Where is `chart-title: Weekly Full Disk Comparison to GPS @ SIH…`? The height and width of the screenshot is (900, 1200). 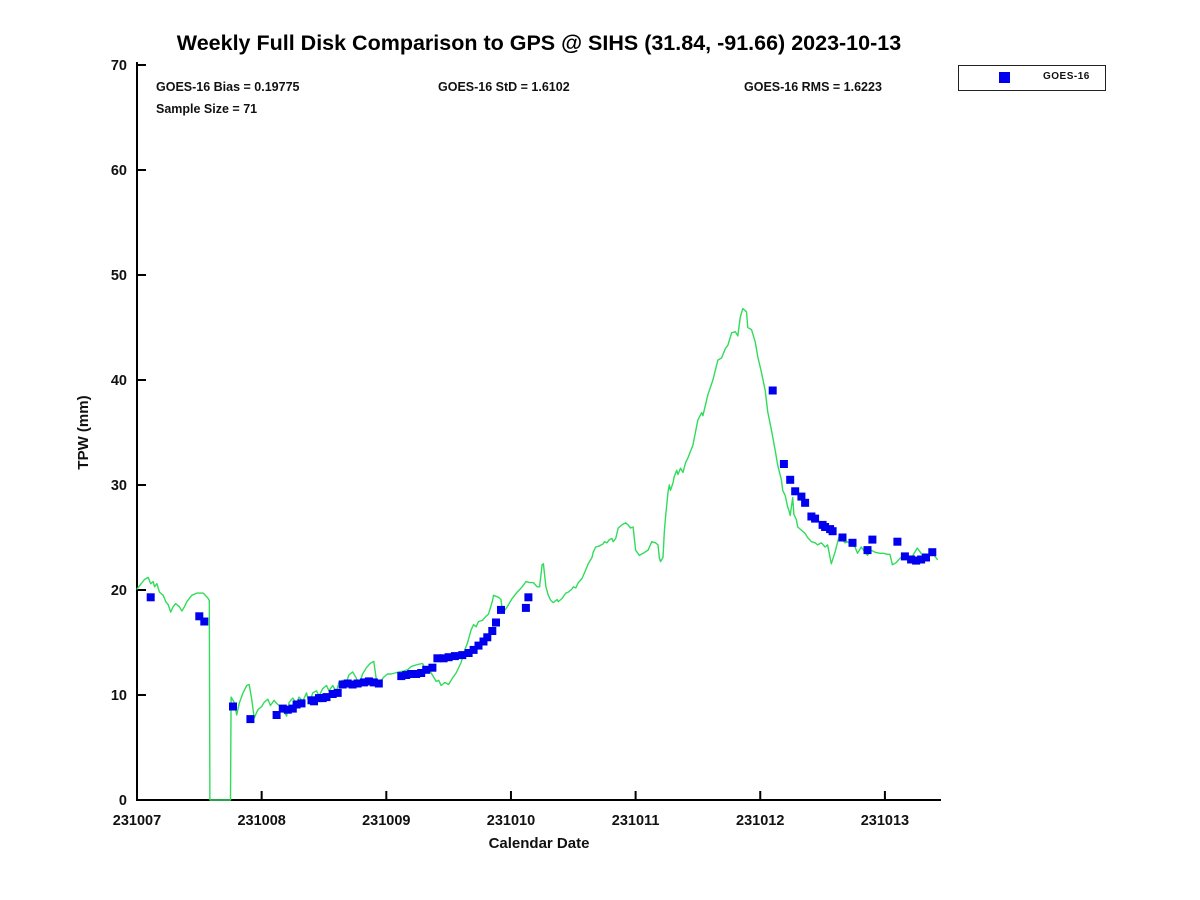
chart-title: Weekly Full Disk Comparison to GPS @ SIH… is located at coordinates (539, 43).